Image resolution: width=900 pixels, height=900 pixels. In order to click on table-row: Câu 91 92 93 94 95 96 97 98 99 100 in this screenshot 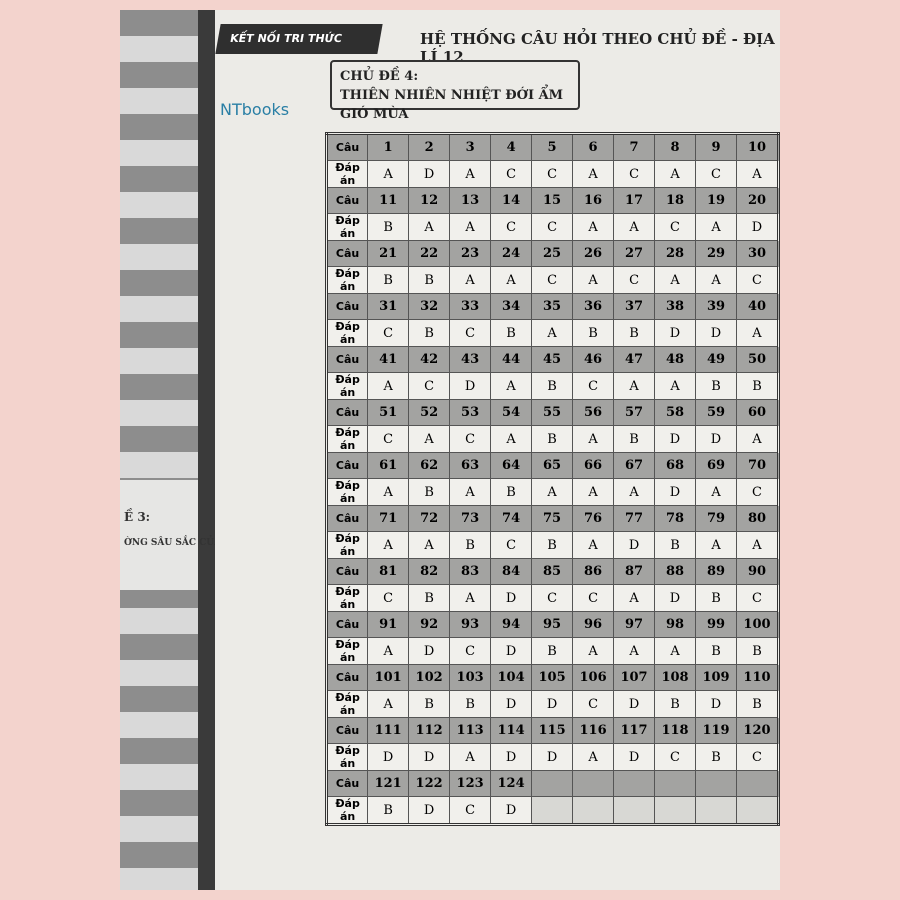, I will do `click(552, 624)`.